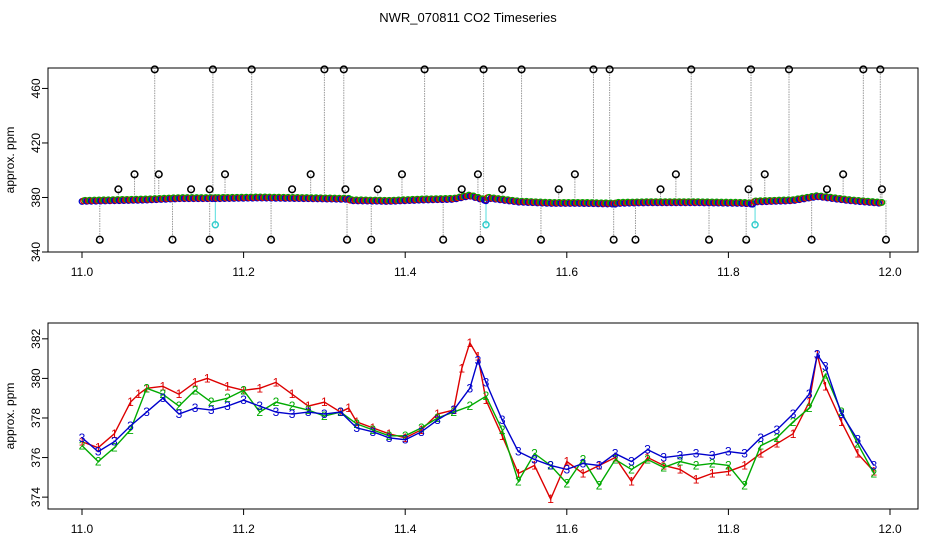 The height and width of the screenshot is (540, 936). What do you see at coordinates (36, 338) in the screenshot?
I see `y-tick-label: 382` at bounding box center [36, 338].